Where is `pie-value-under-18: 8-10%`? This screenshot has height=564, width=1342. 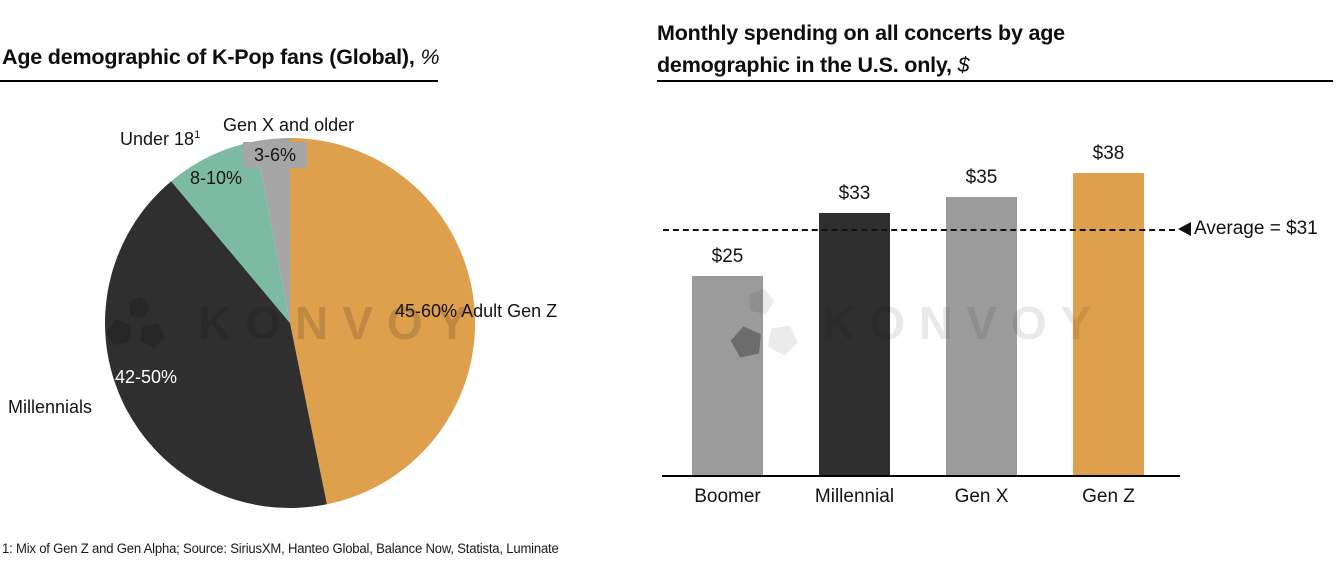
pie-value-under-18: 8-10% is located at coordinates (216, 178).